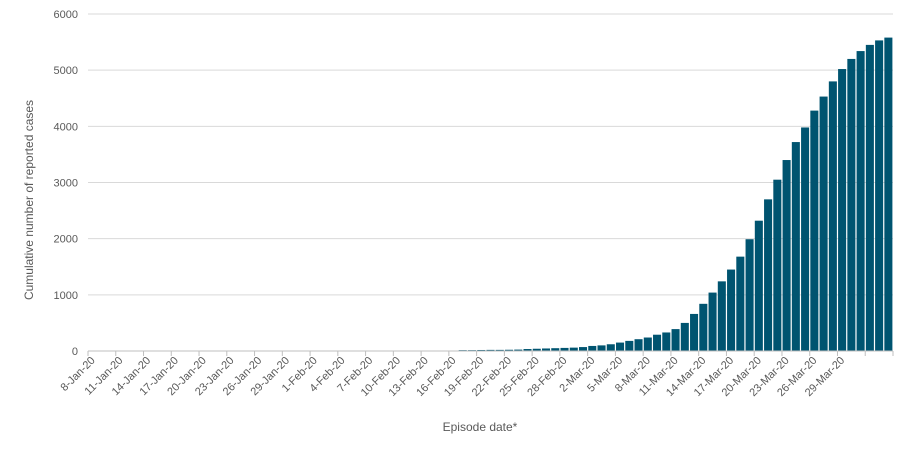  I want to click on y-axis-title: Cumulative number of reported cases, so click(29, 200).